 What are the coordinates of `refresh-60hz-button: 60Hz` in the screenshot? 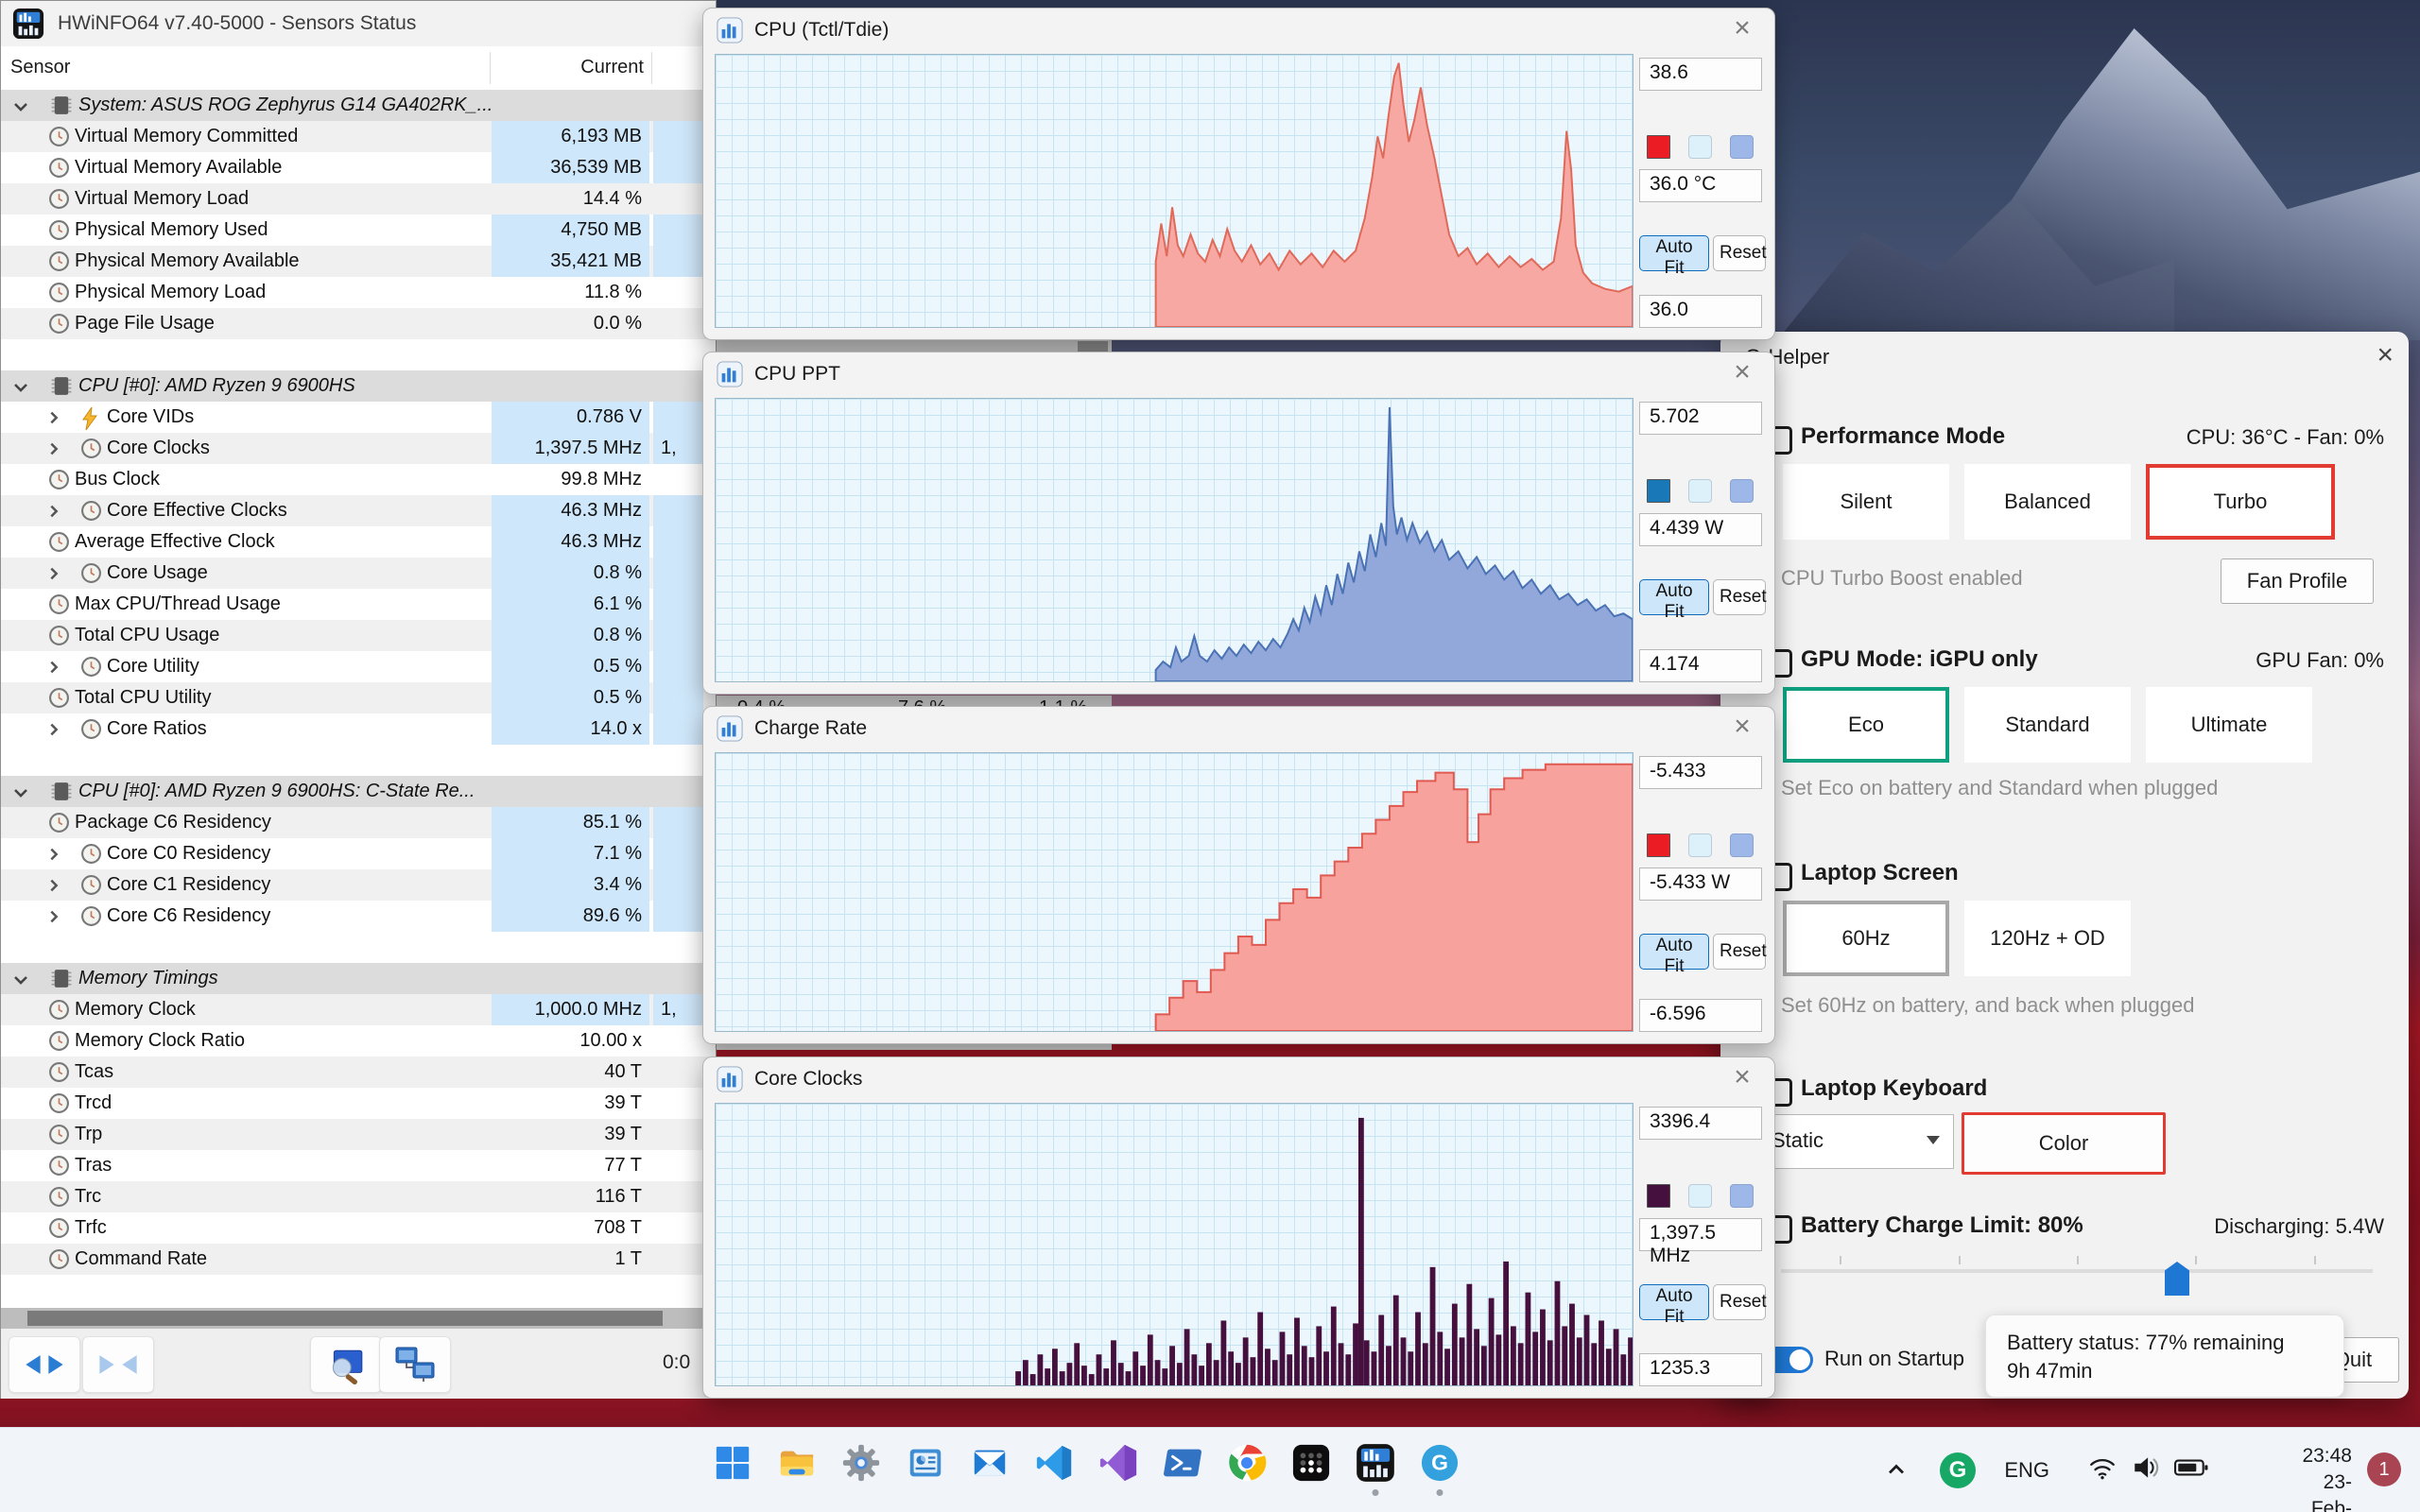 It's located at (1866, 938).